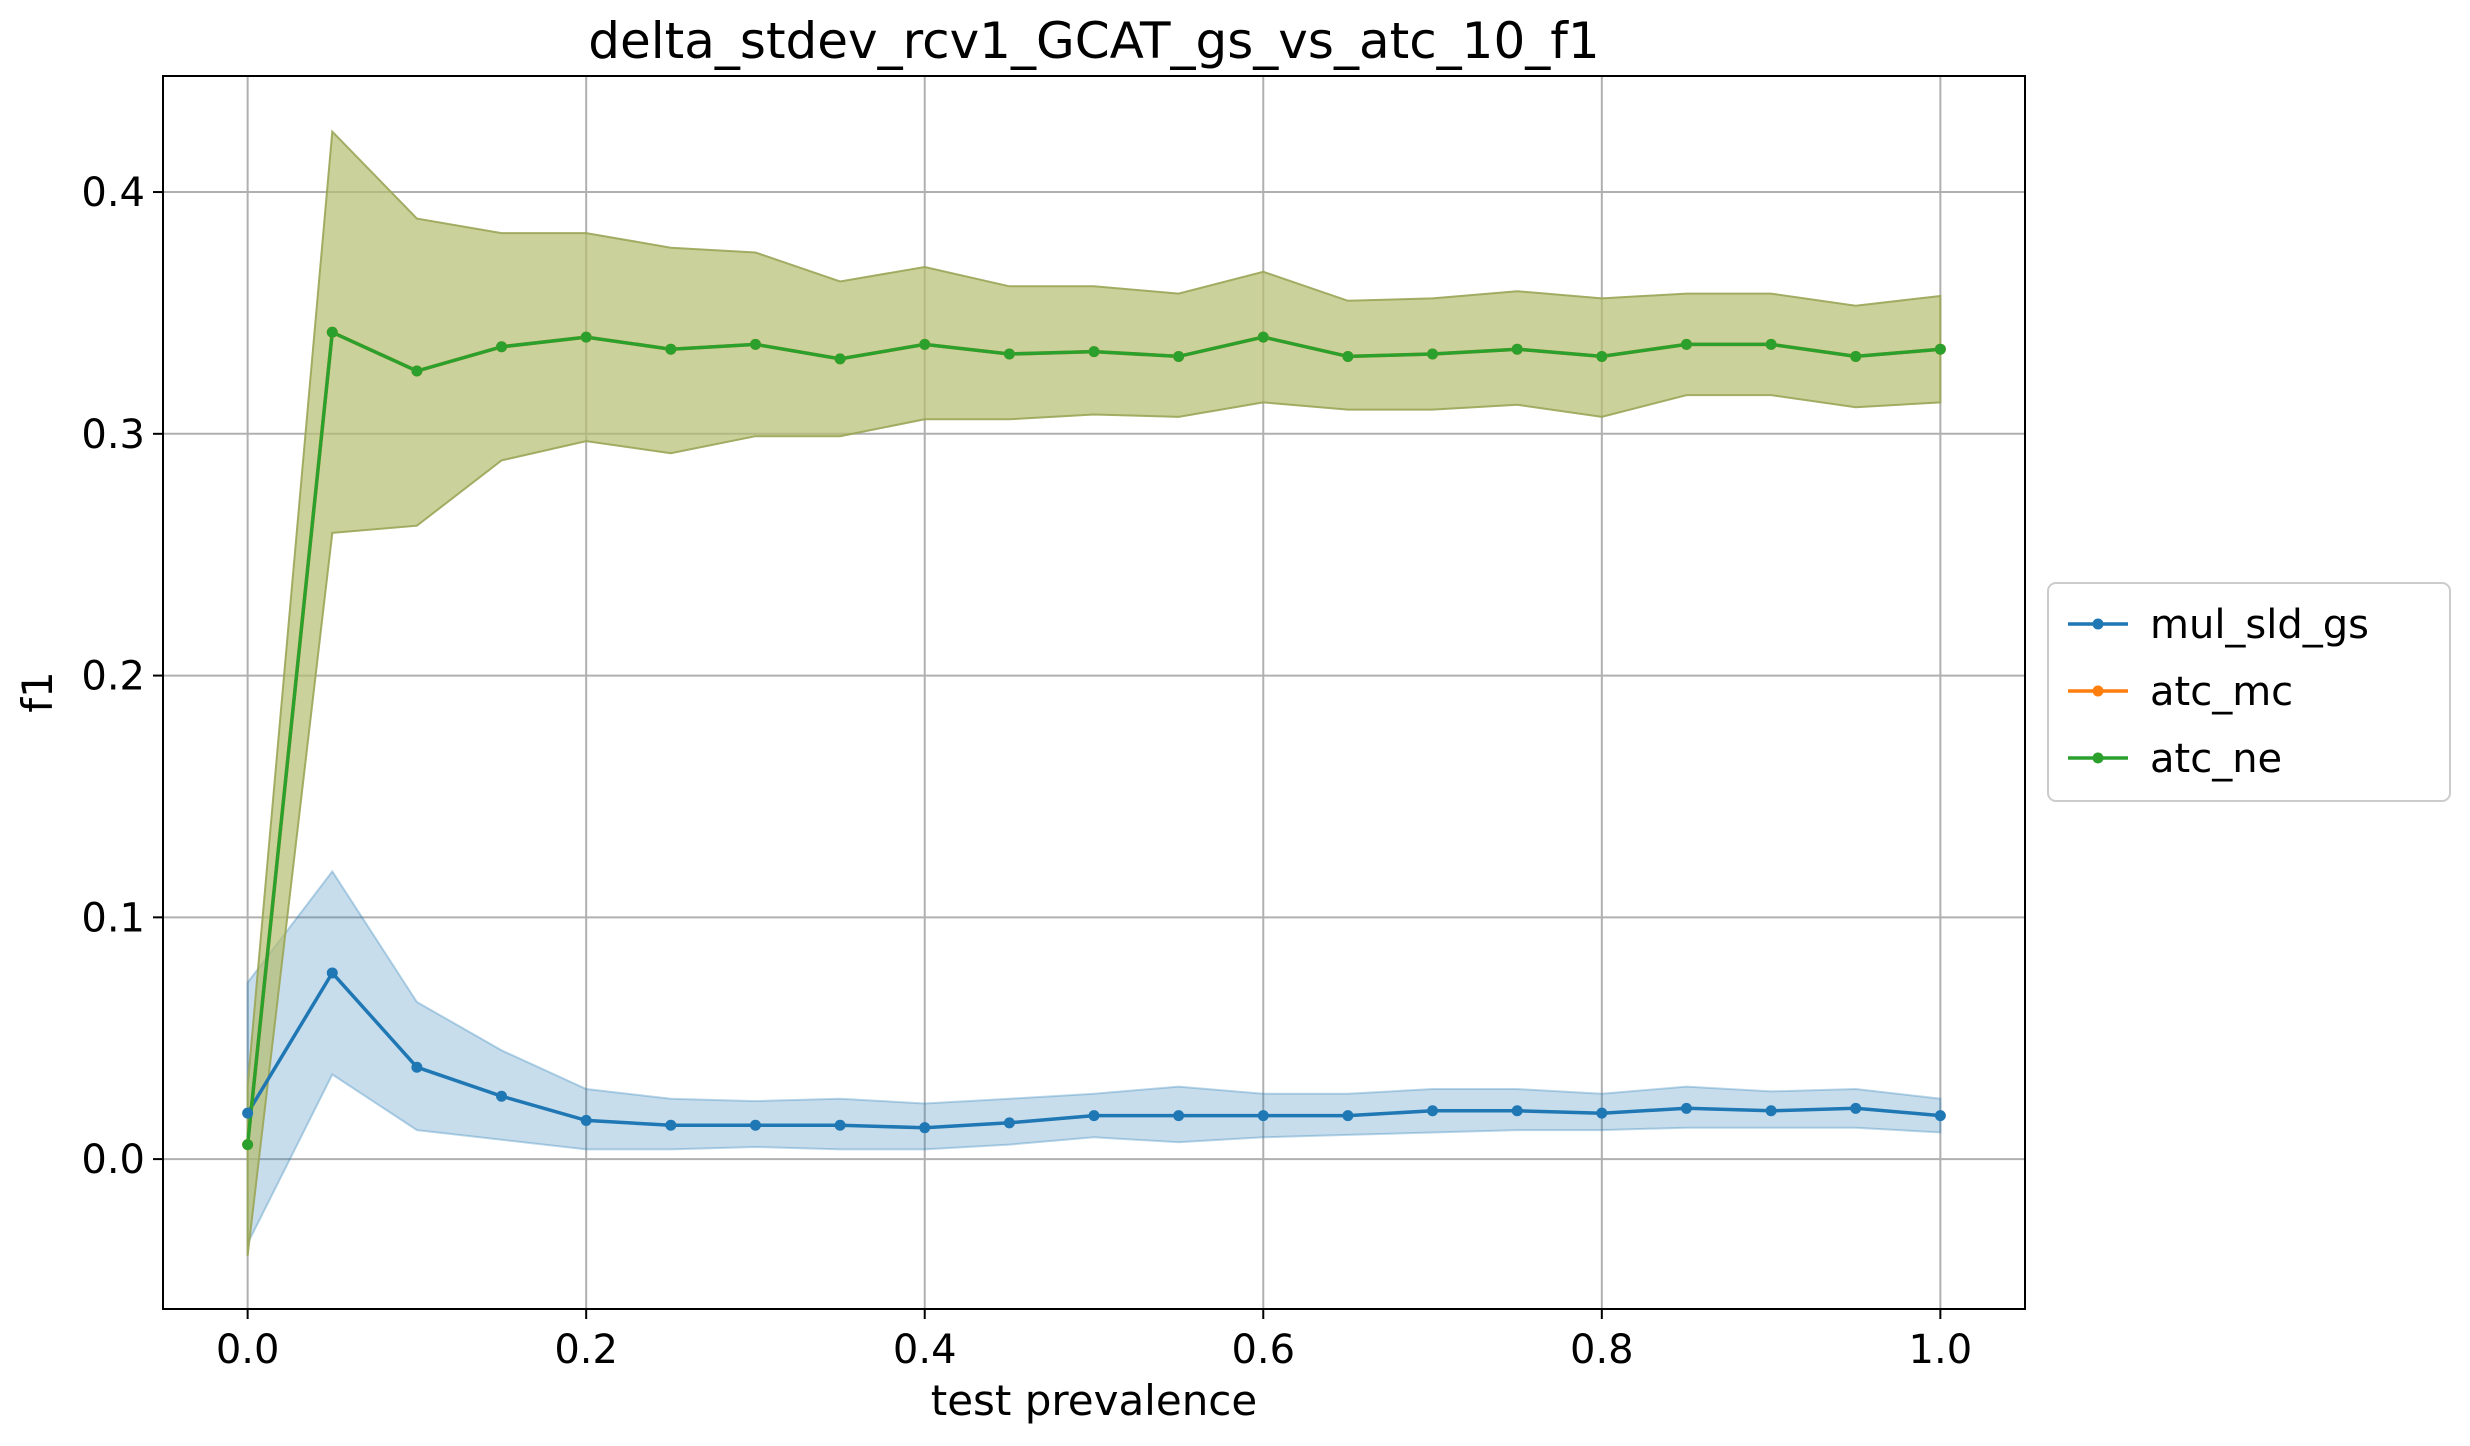  I want to click on legend-box, so click(2249, 692).